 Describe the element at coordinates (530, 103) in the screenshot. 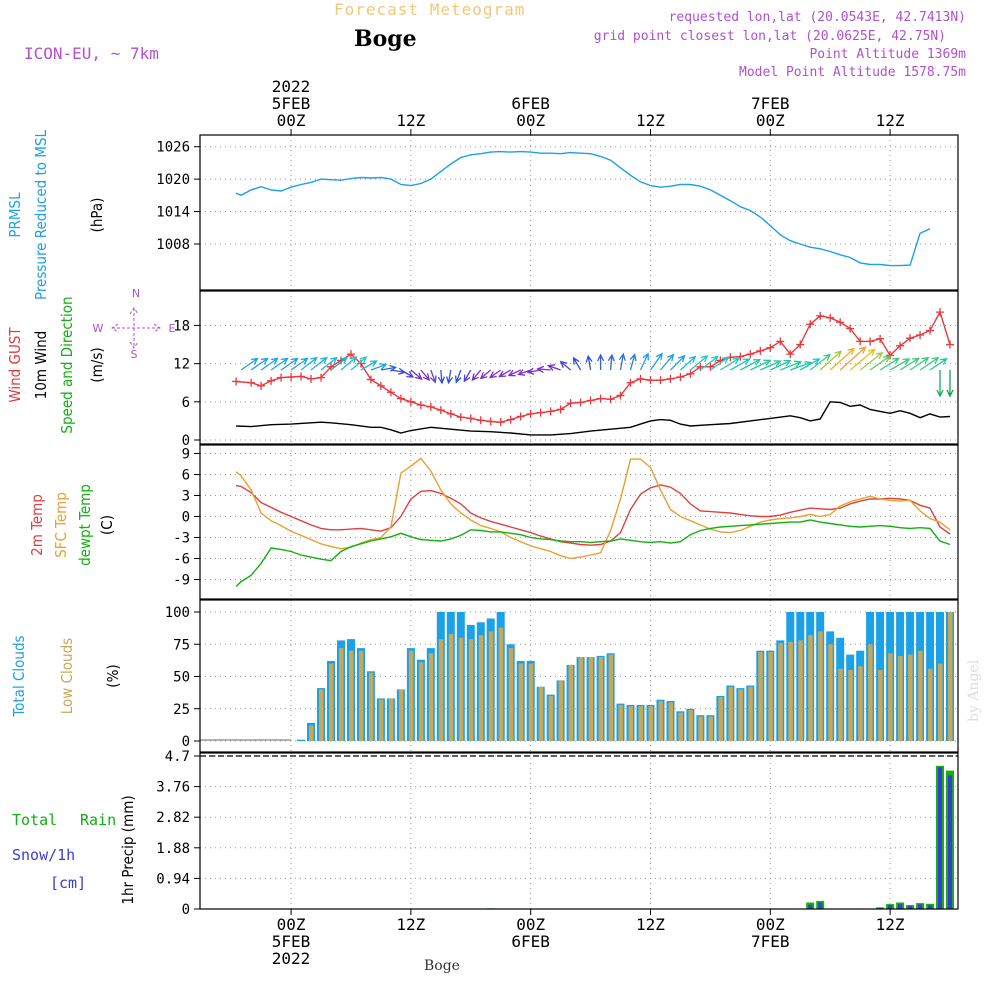

I see `time-label-top: 6FEB` at that location.